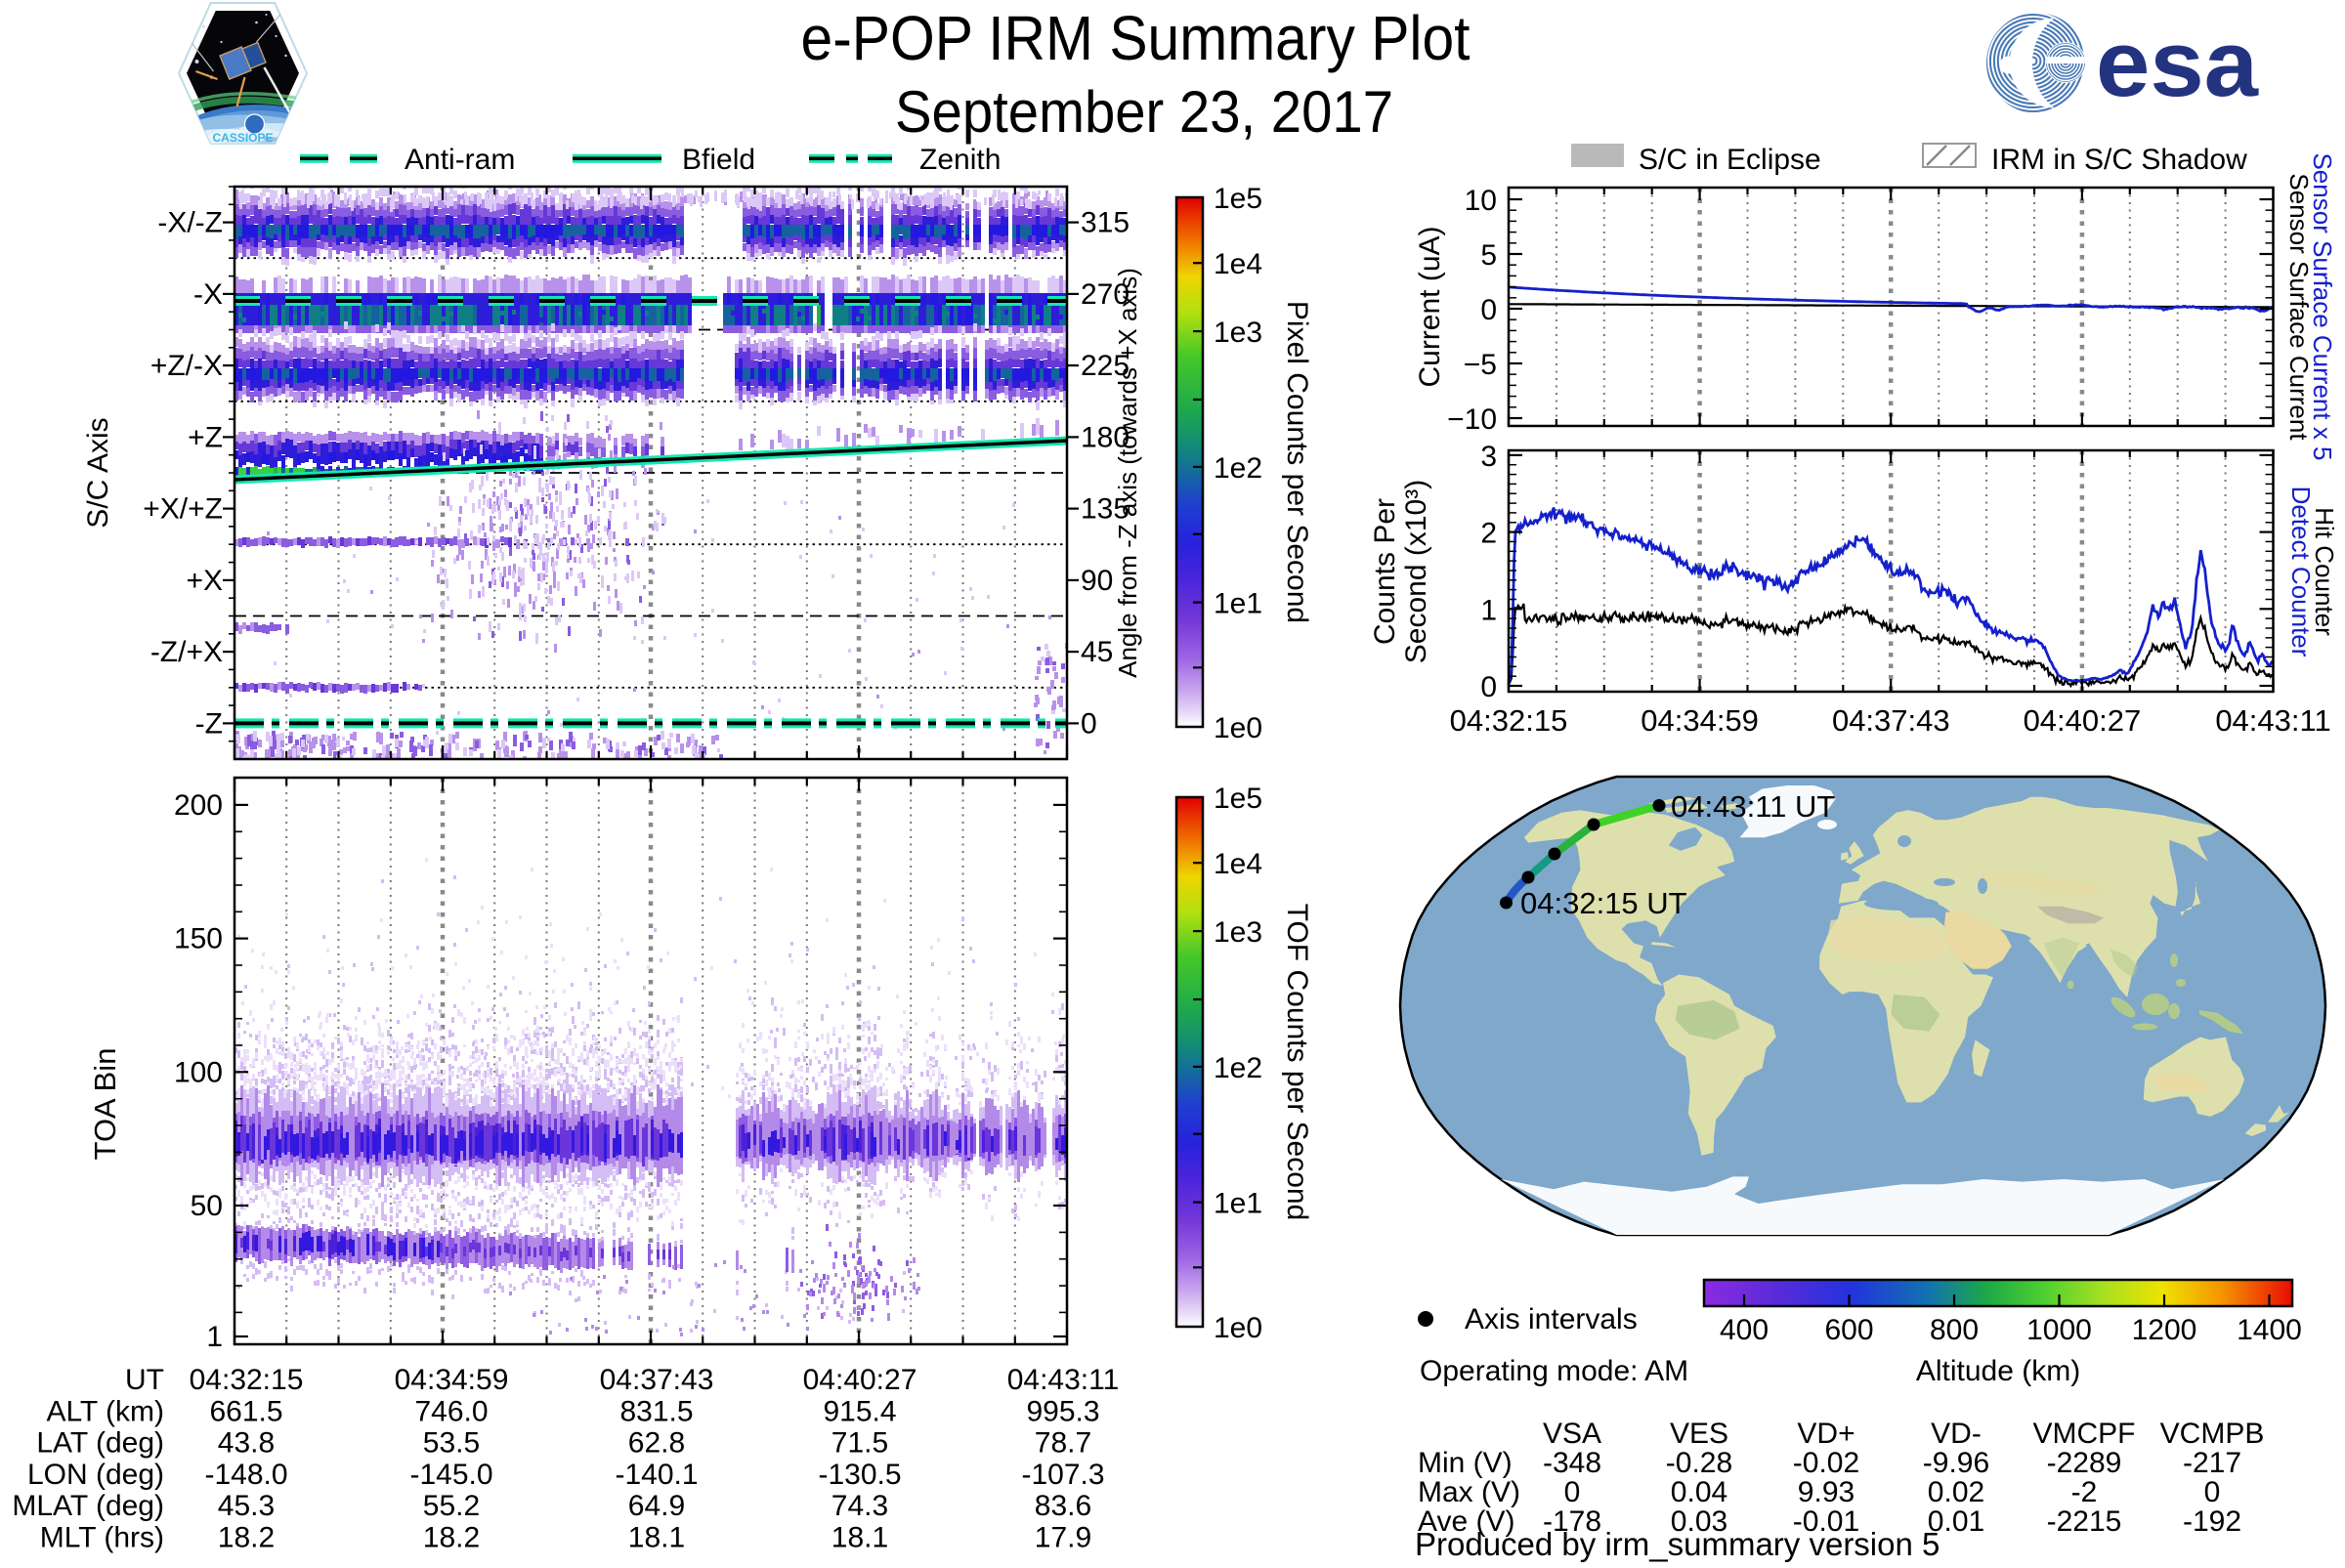  Describe the element at coordinates (1385, 571) in the screenshot. I see `svg-text: Counts Per` at that location.